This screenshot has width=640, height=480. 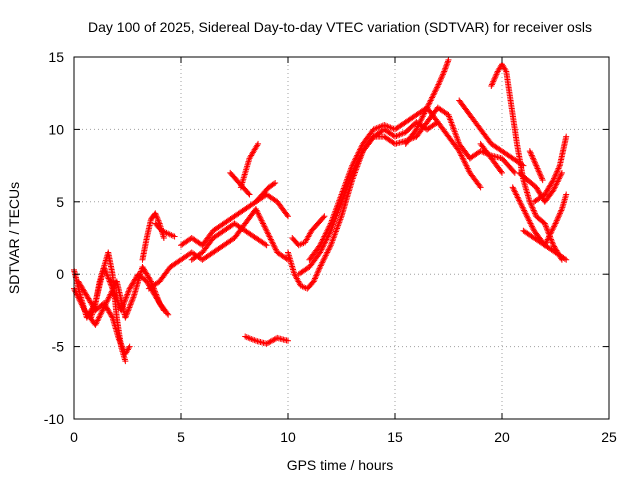 I want to click on x-axis-label: GPS time / hours, so click(x=340, y=465).